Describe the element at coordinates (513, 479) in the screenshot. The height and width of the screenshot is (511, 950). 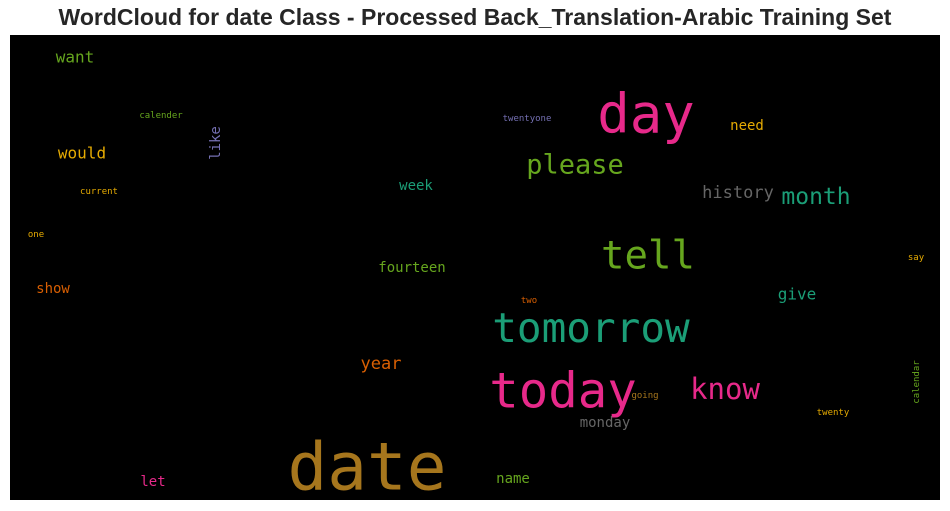
I see `word-name: name` at that location.